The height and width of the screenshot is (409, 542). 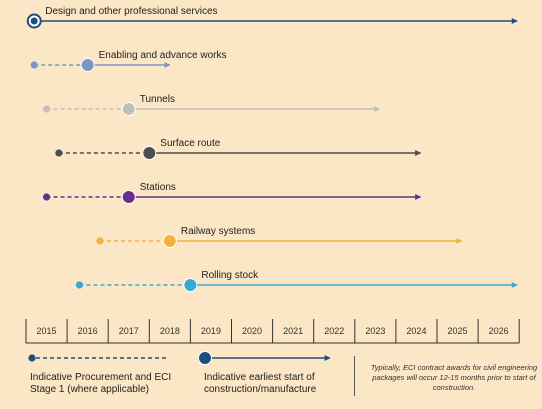 What do you see at coordinates (157, 99) in the screenshot?
I see `row-label: Tunnels` at bounding box center [157, 99].